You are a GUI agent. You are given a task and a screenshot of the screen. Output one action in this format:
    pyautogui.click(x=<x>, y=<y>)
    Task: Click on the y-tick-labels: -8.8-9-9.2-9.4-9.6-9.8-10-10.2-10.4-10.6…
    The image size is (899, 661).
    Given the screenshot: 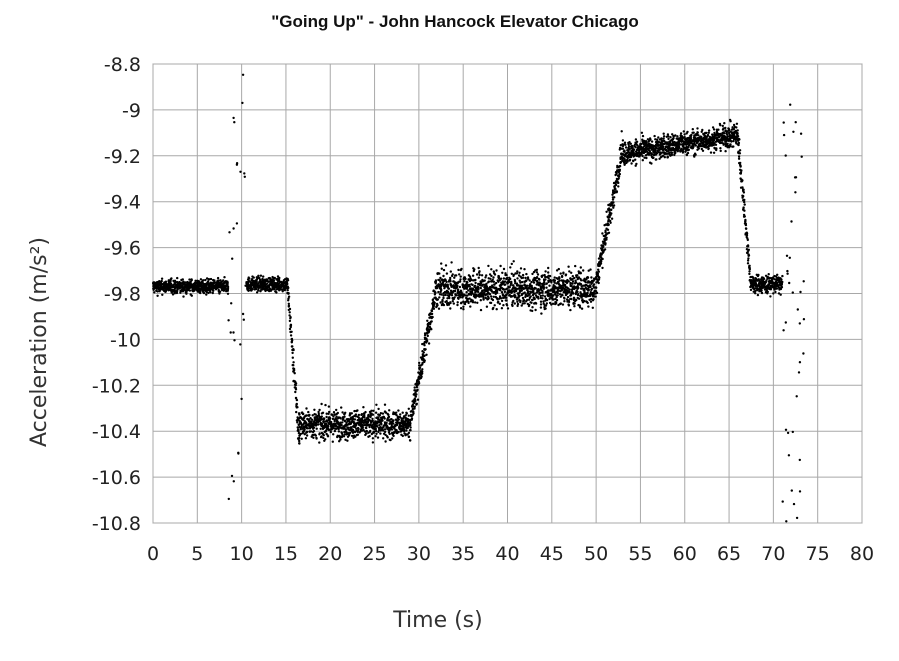 What is the action you would take?
    pyautogui.click(x=116, y=294)
    